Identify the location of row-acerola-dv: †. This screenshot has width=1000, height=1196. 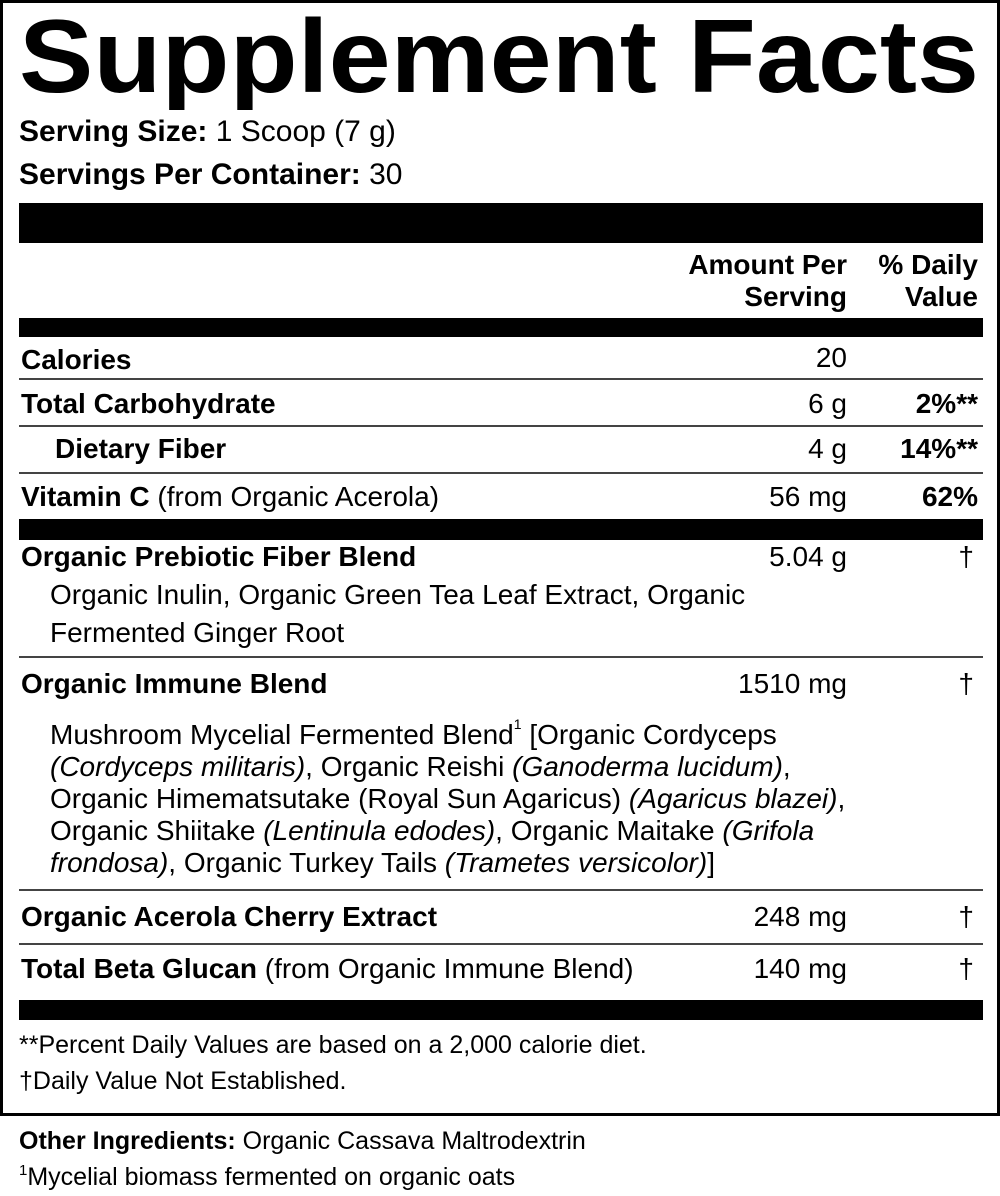
(966, 916).